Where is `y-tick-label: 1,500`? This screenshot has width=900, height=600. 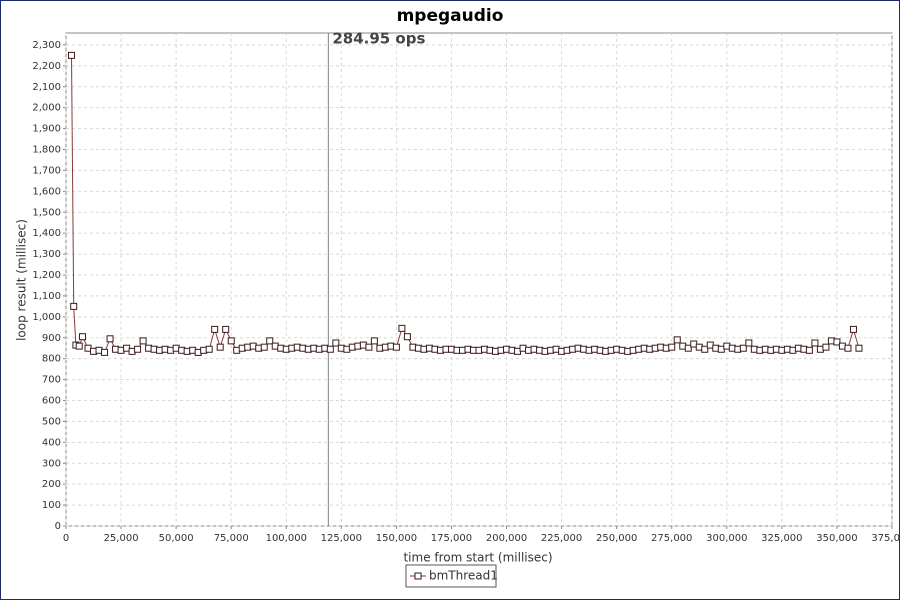 y-tick-label: 1,500 is located at coordinates (46, 212).